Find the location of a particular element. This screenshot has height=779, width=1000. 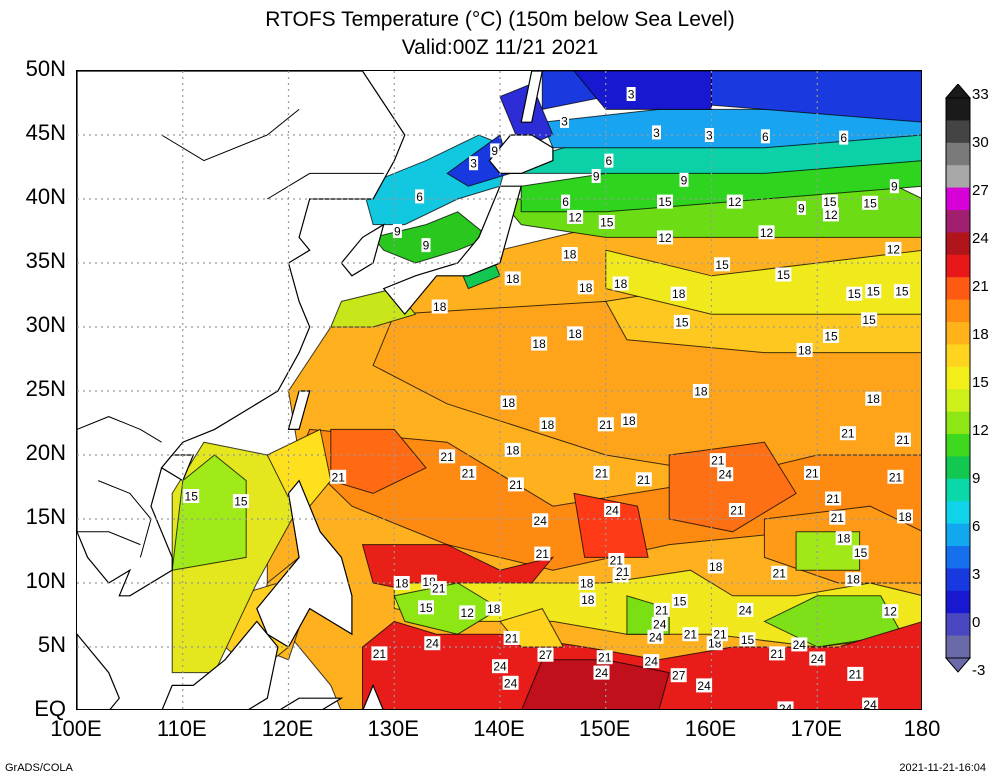

lat-tick-label: 20N is located at coordinates (45, 452).